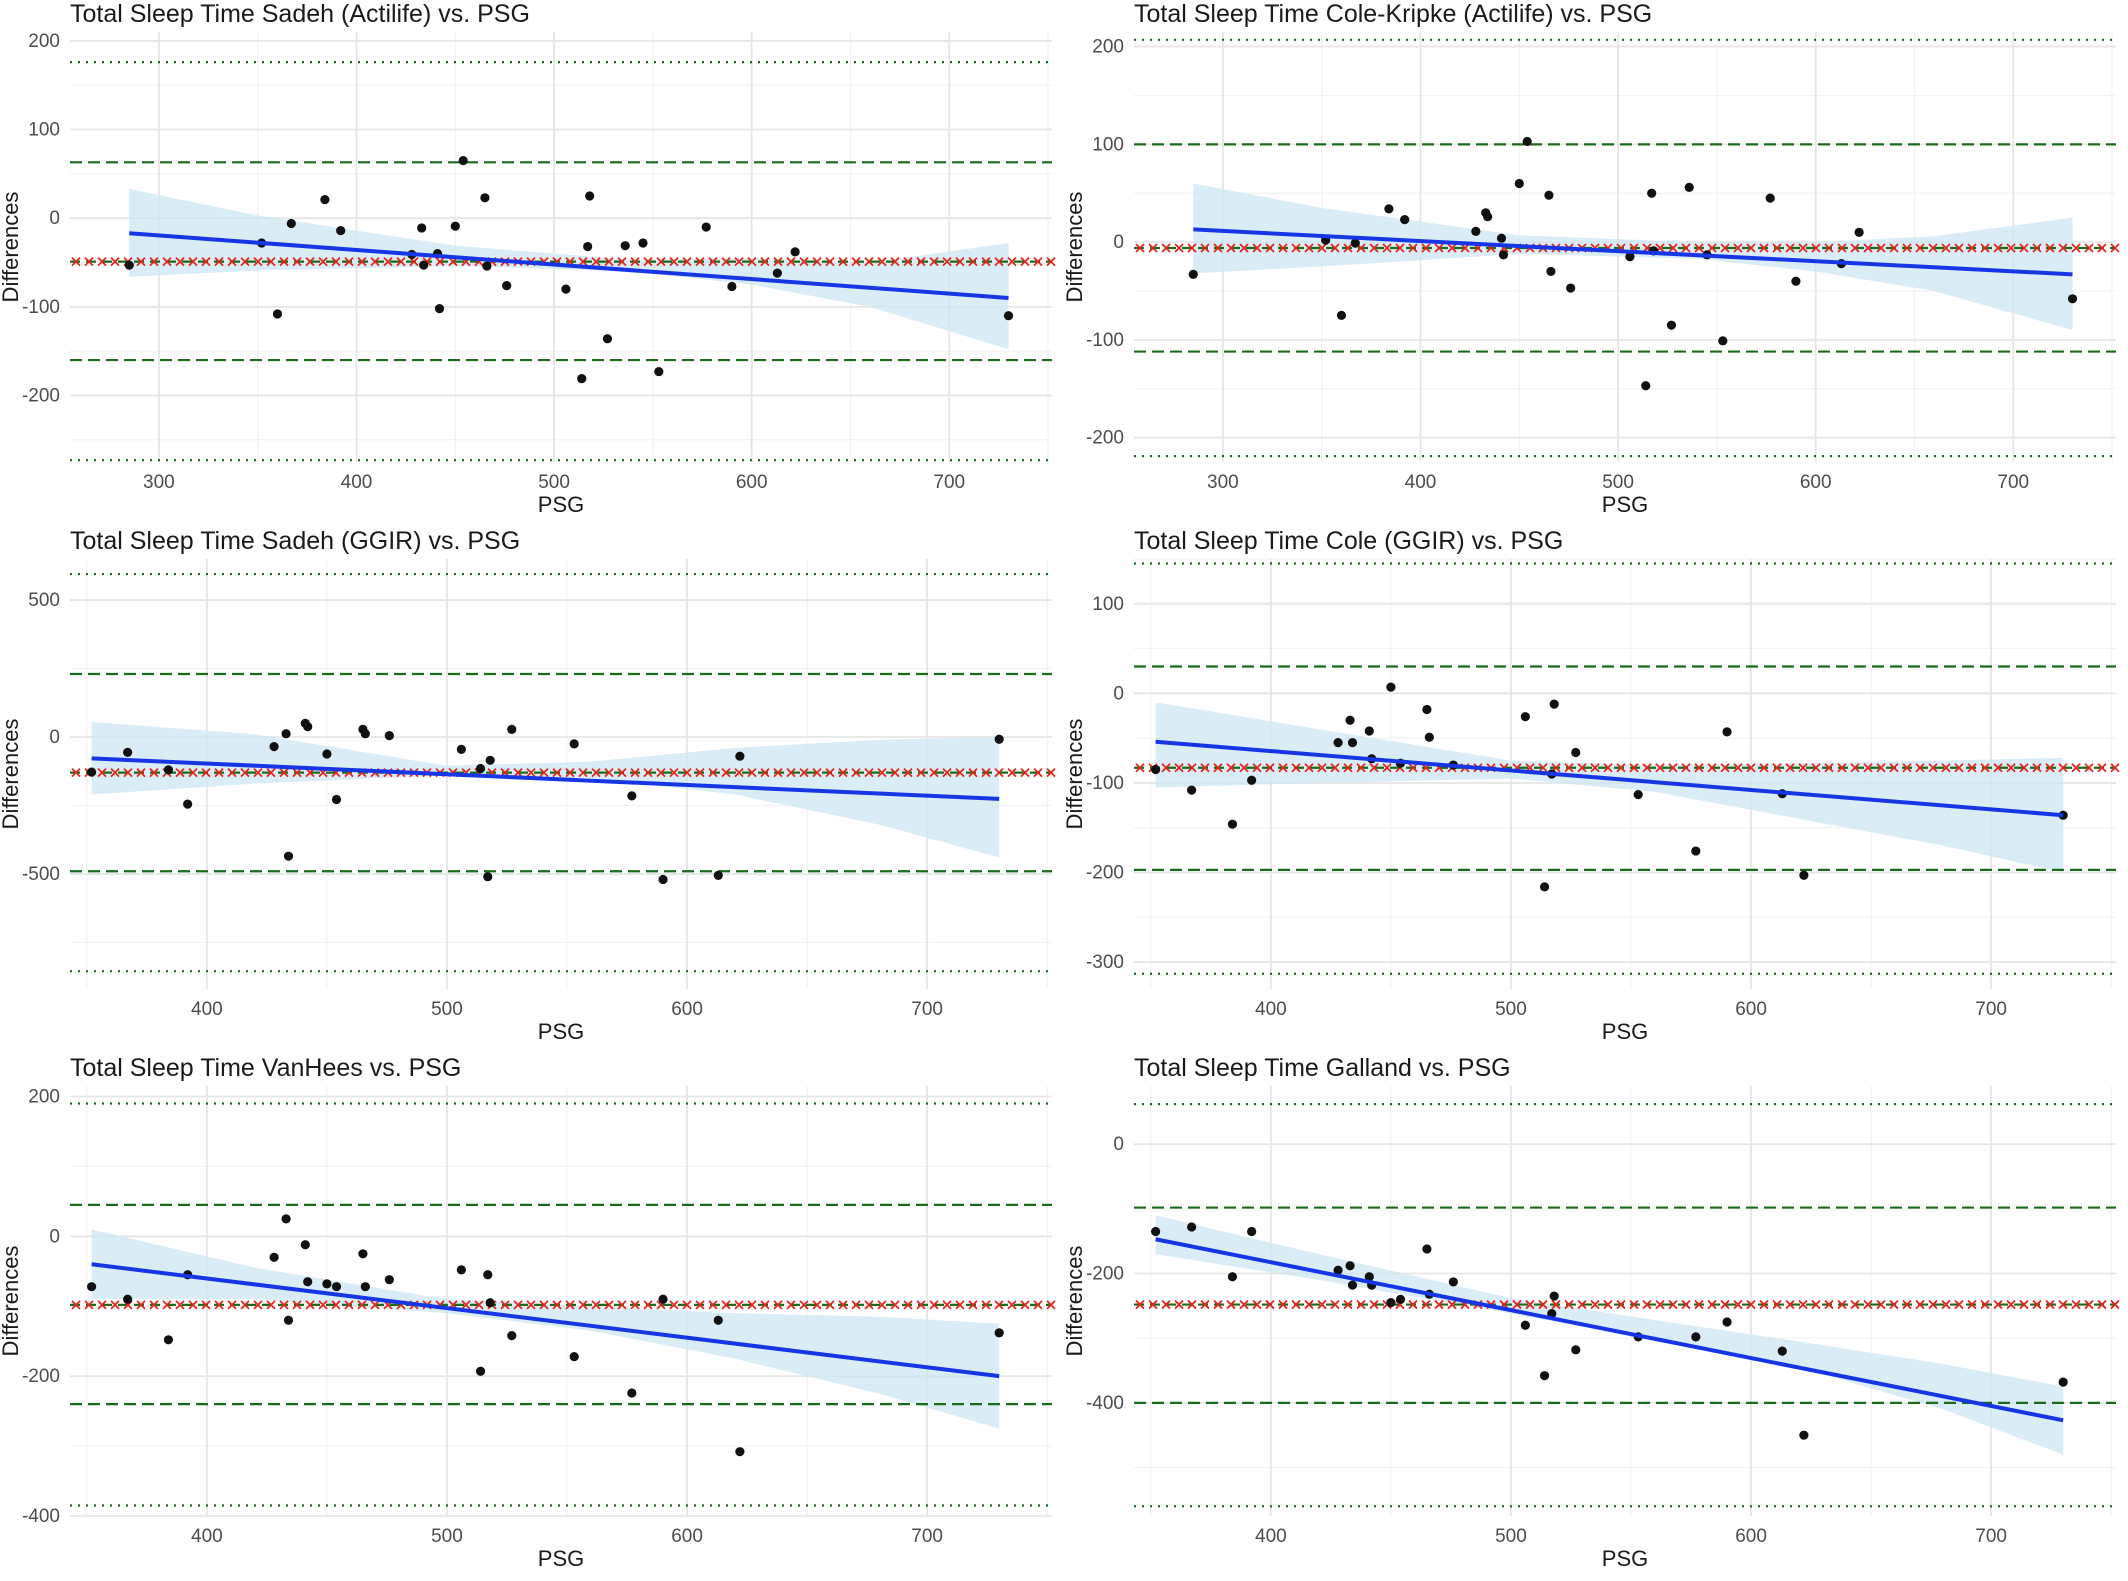 The height and width of the screenshot is (1581, 2128). I want to click on minor-grid, so click(561, 247).